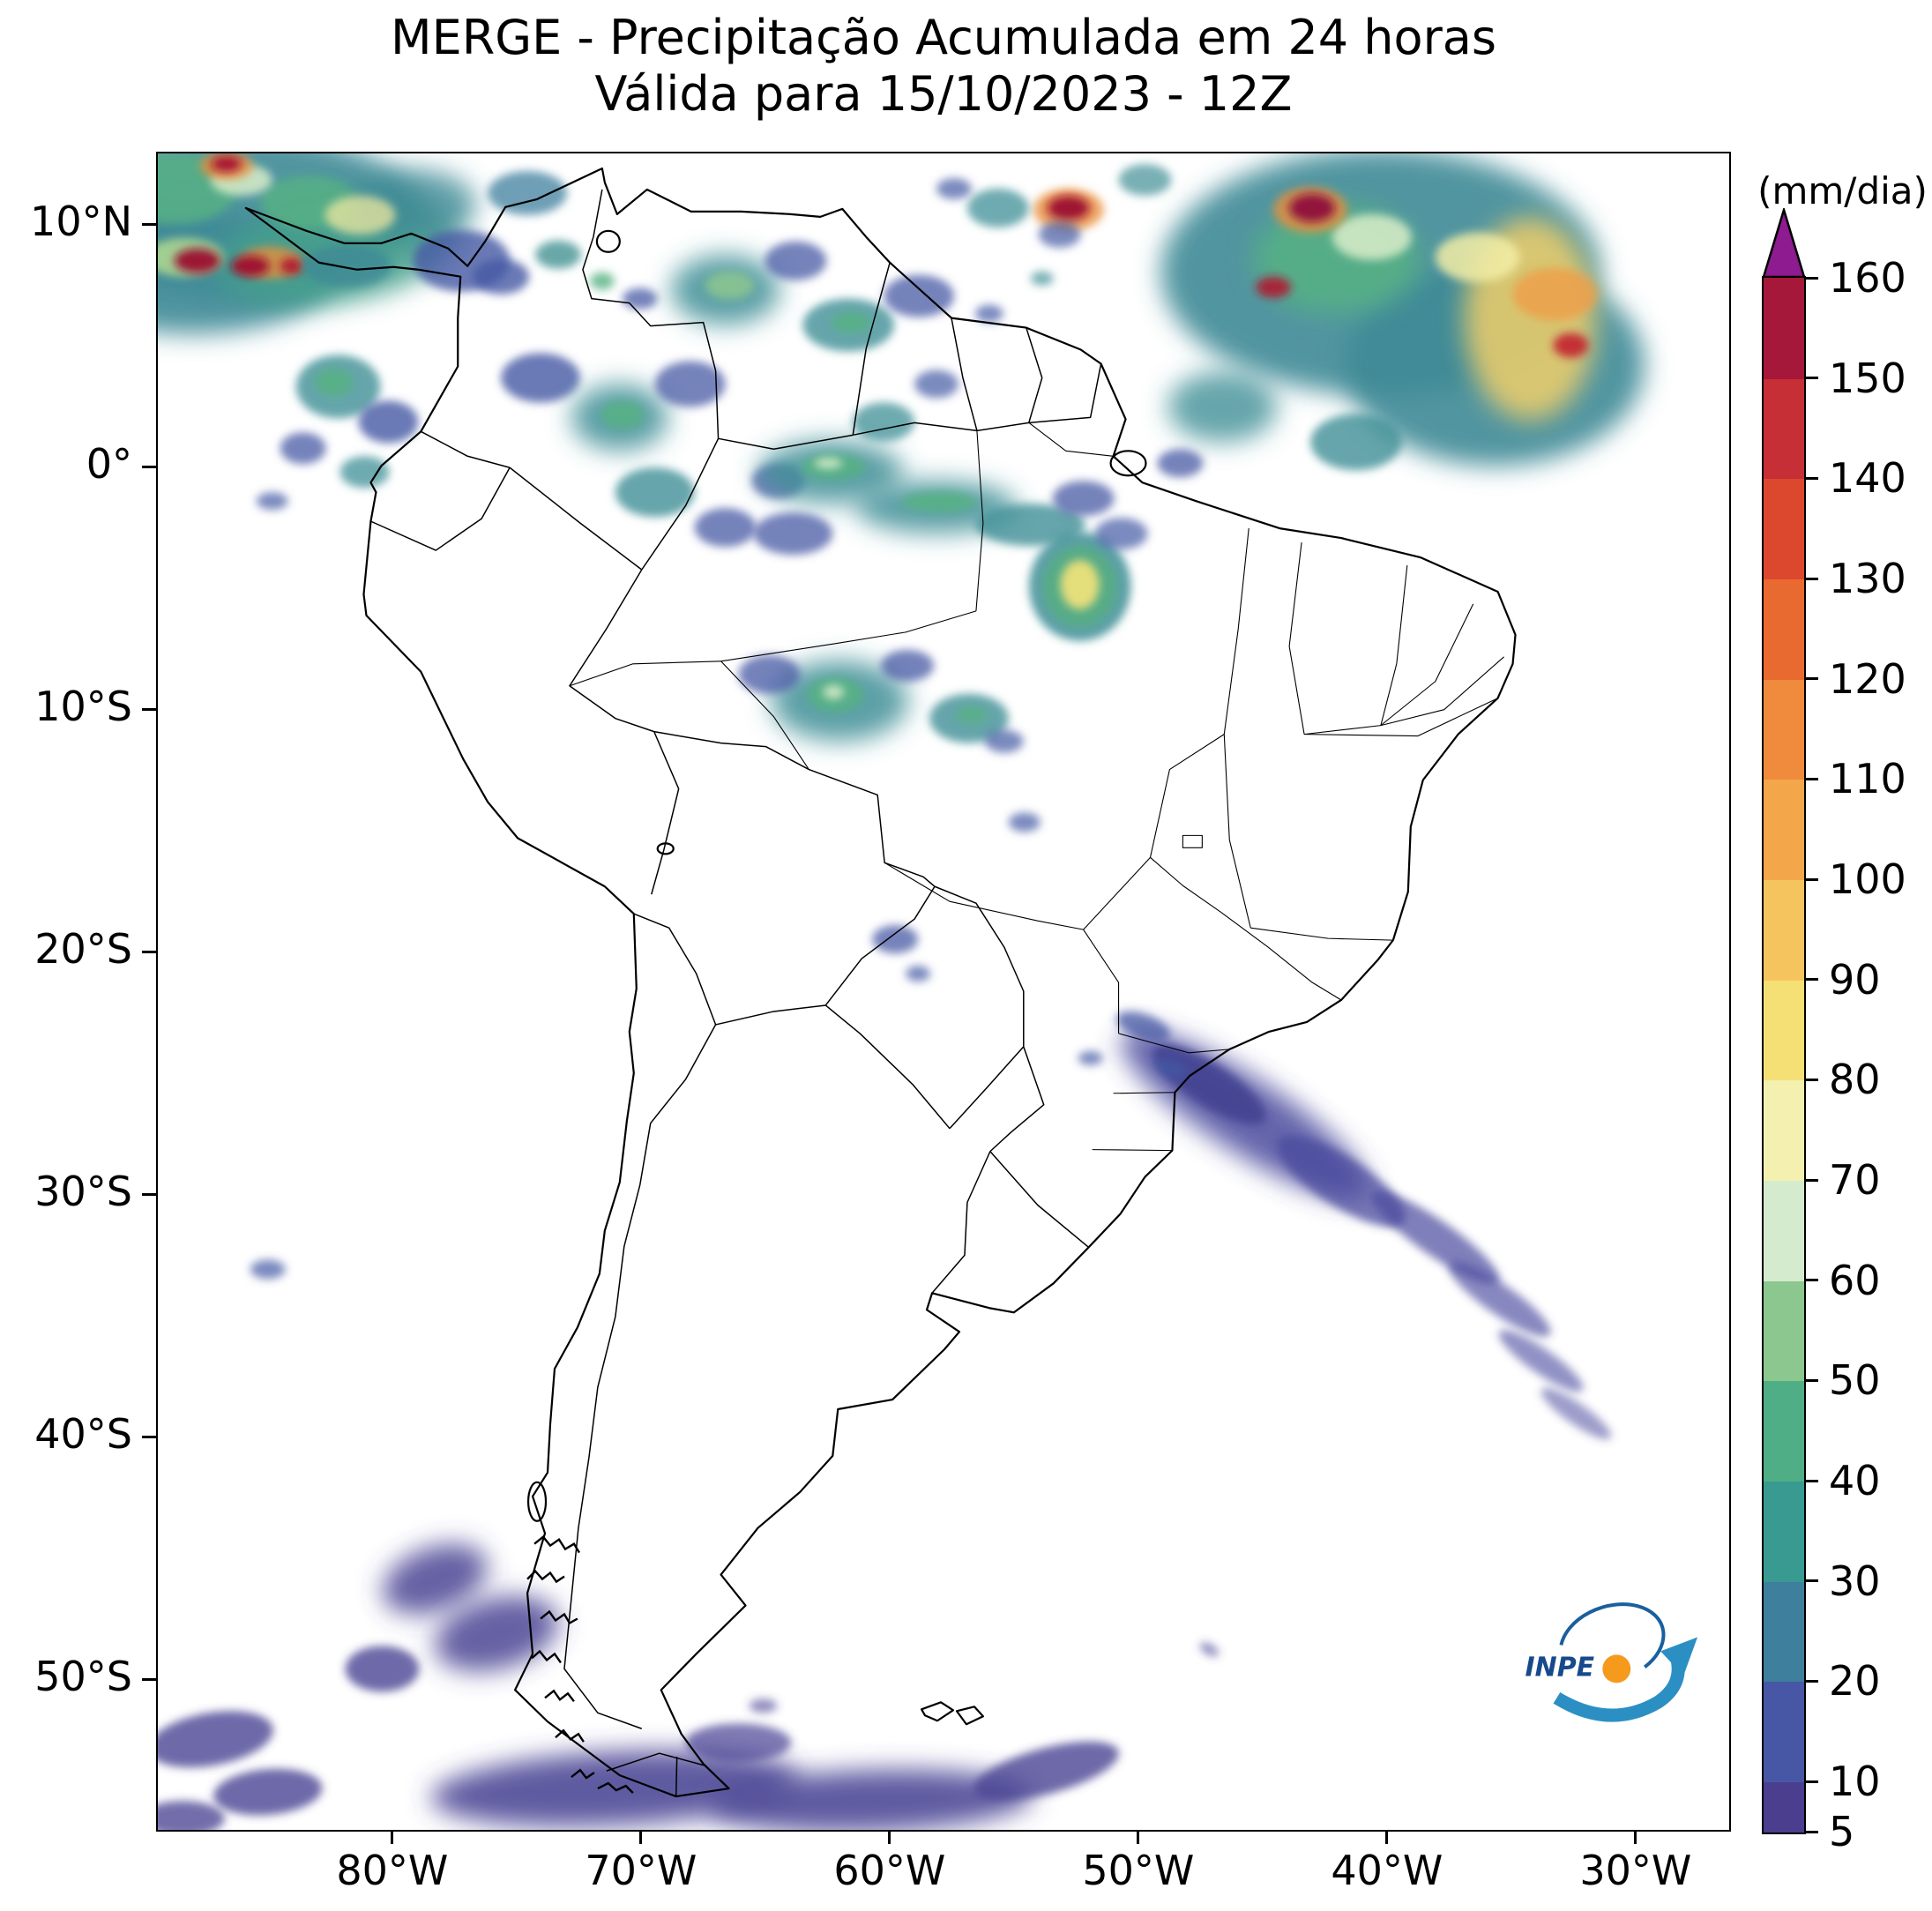 This screenshot has width=1932, height=1911. I want to click on y-axis-tick-label: 40°S, so click(83, 1434).